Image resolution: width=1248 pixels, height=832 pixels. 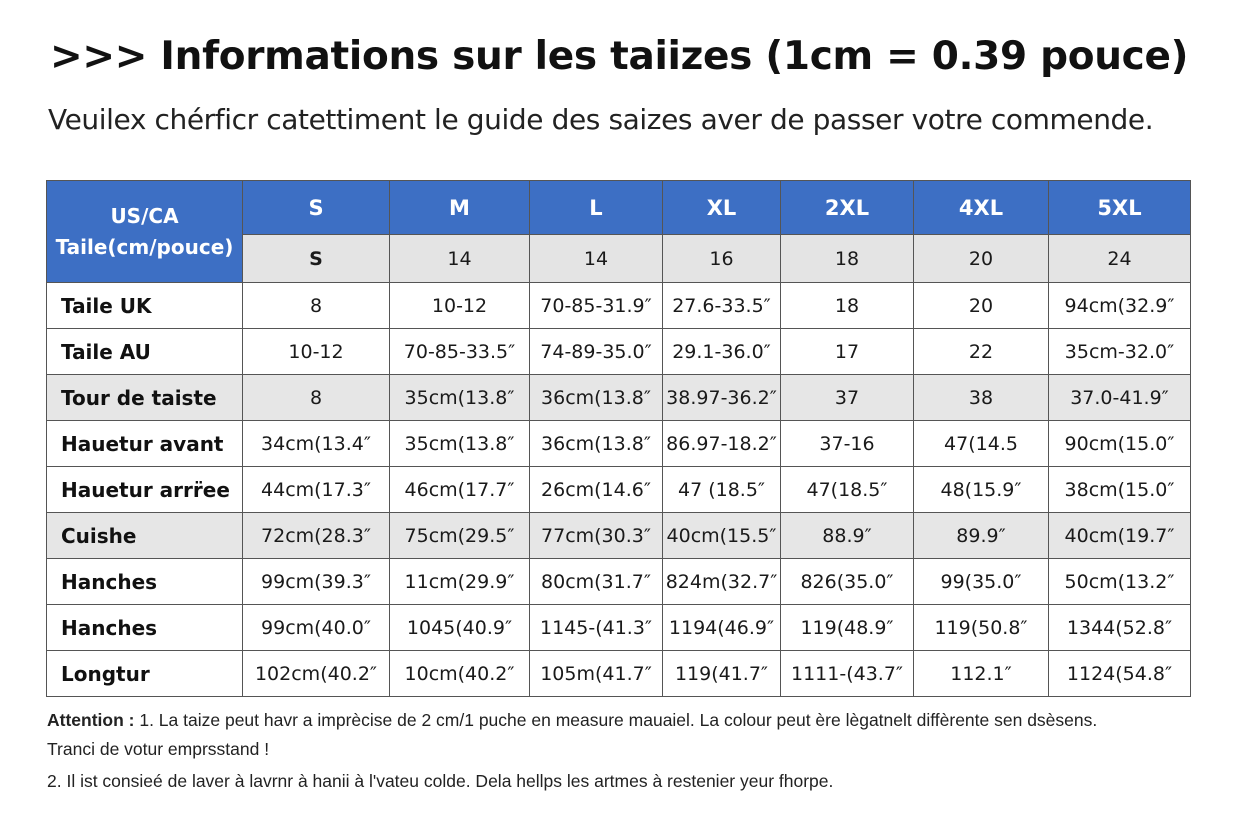 I want to click on table-cell: 40cm(15.5″, so click(x=721, y=535).